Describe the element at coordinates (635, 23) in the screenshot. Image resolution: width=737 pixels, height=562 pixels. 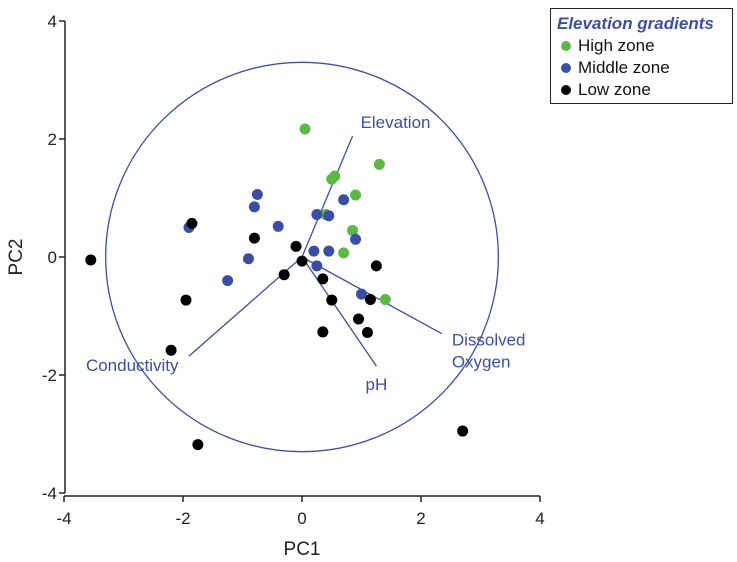
I see `legend-title: Elevation gradients` at that location.